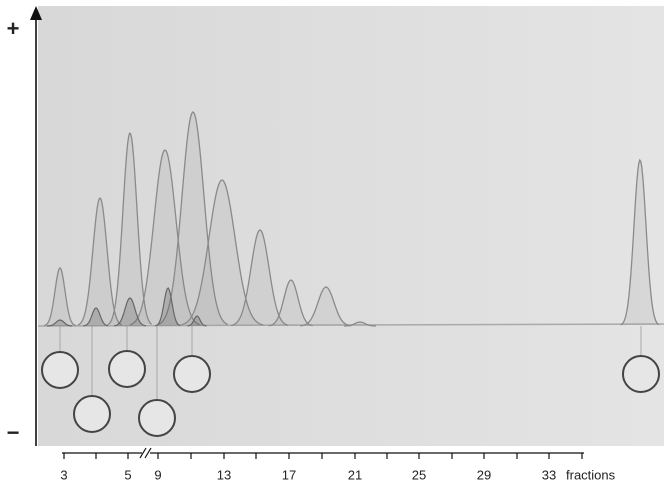 The height and width of the screenshot is (486, 664). What do you see at coordinates (13, 28) in the screenshot?
I see `plus-label: +` at bounding box center [13, 28].